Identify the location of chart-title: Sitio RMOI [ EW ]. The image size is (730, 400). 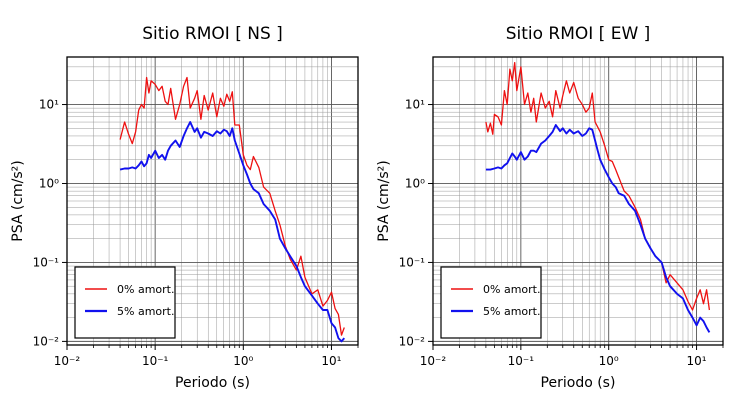
(578, 34).